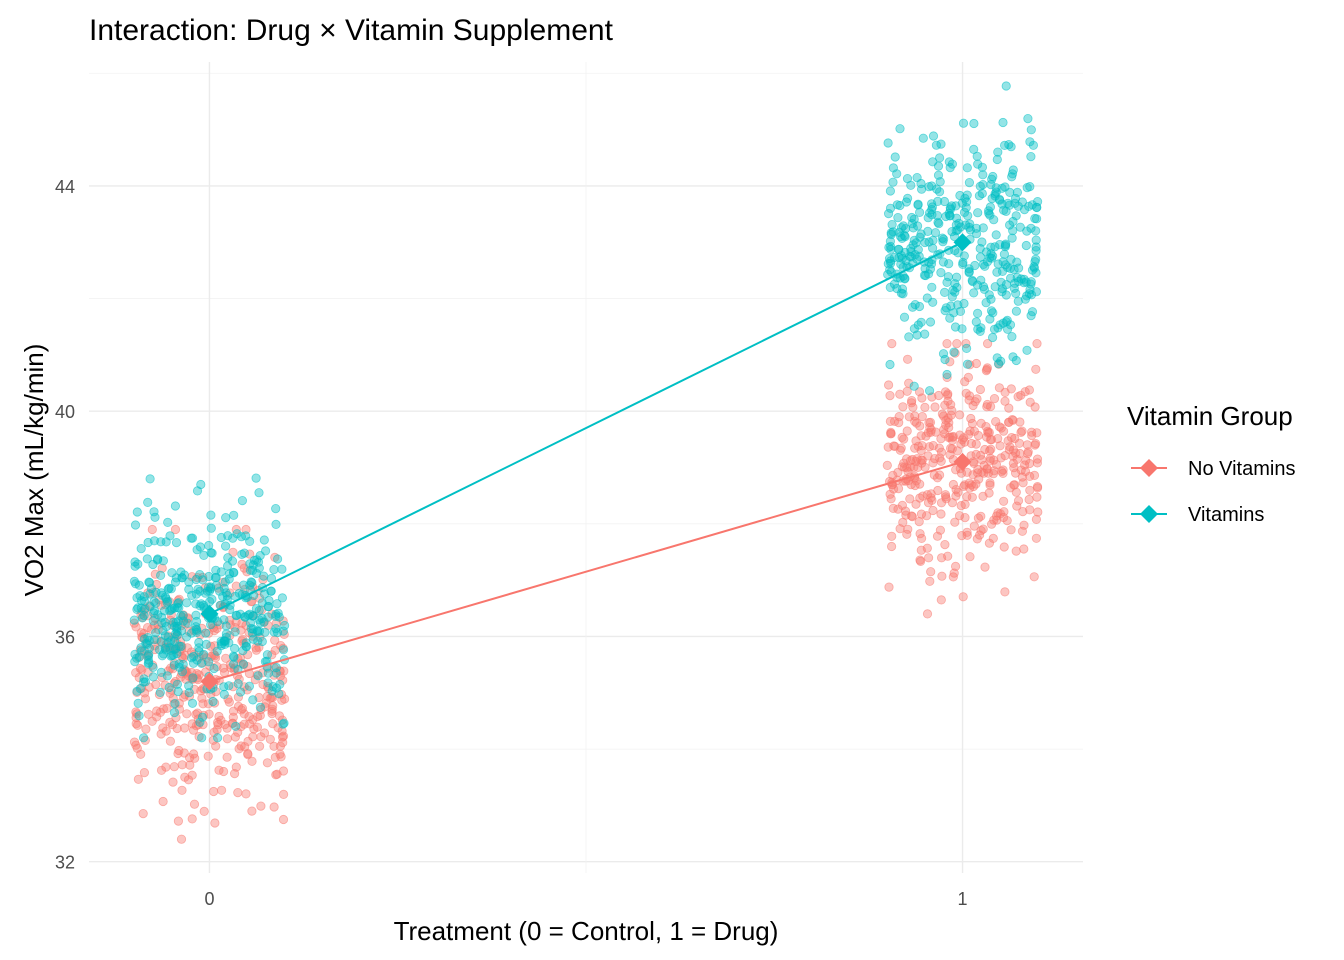 Image resolution: width=1344 pixels, height=960 pixels. Describe the element at coordinates (1211, 463) in the screenshot. I see `legend: Vitamin Group No Vitamins Vitamins` at that location.